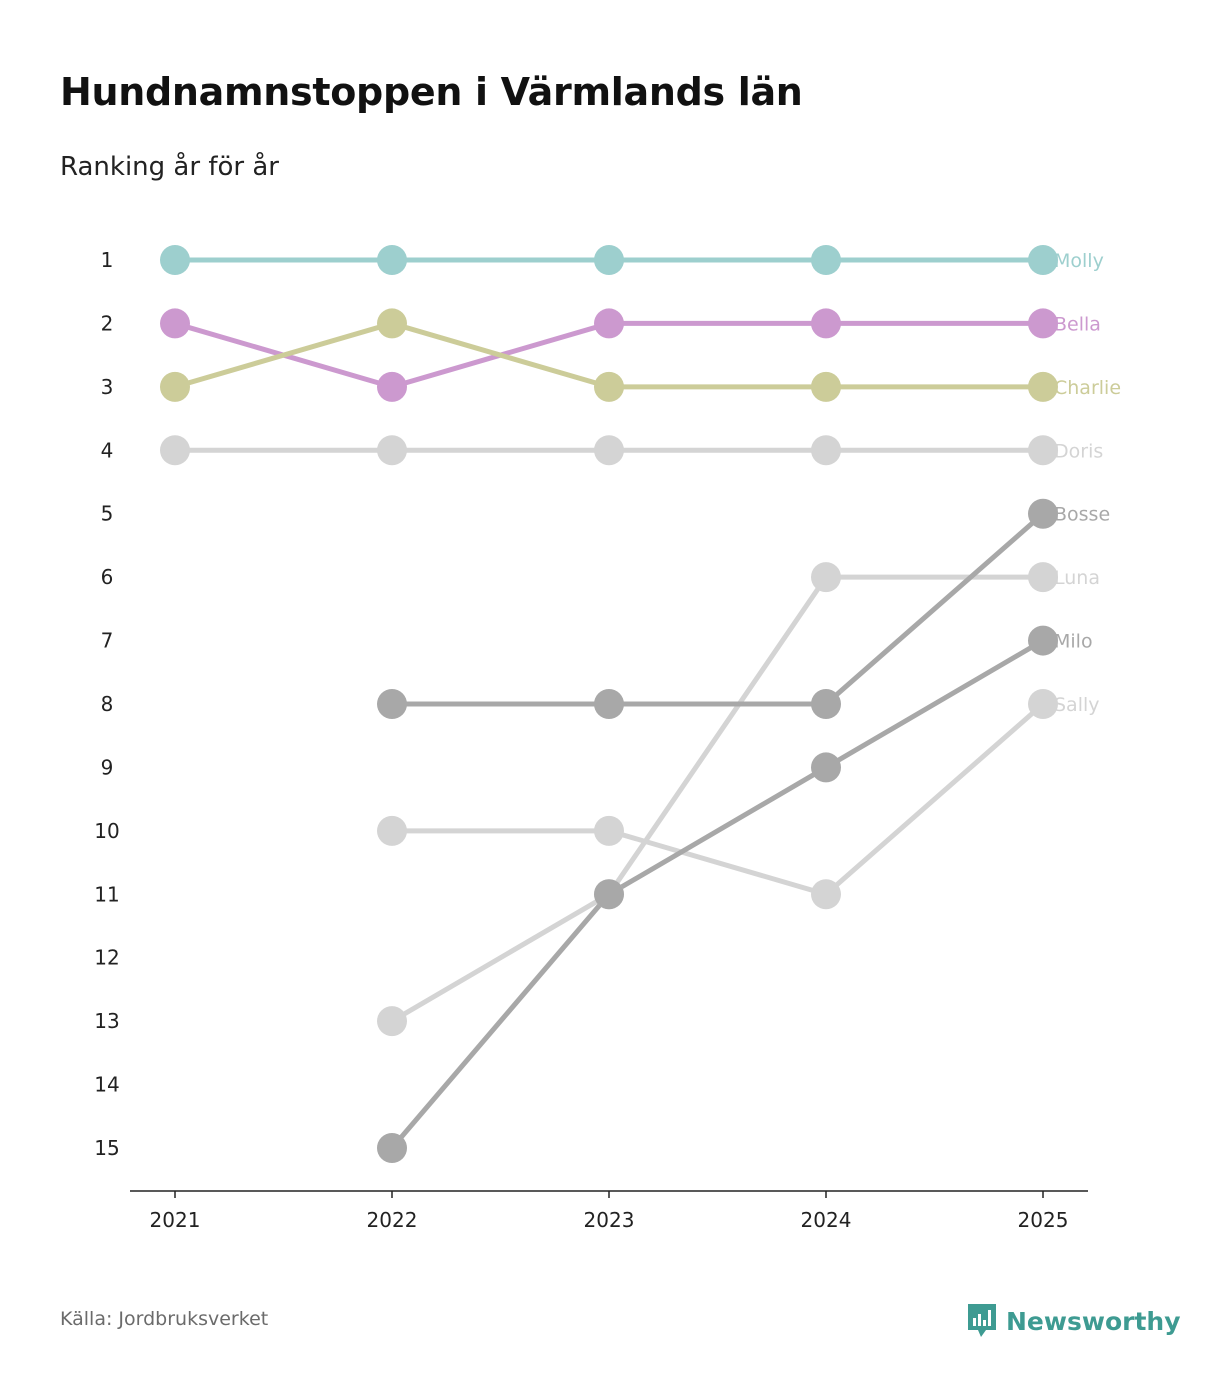  What do you see at coordinates (392, 260) in the screenshot?
I see `point-molly-2022` at bounding box center [392, 260].